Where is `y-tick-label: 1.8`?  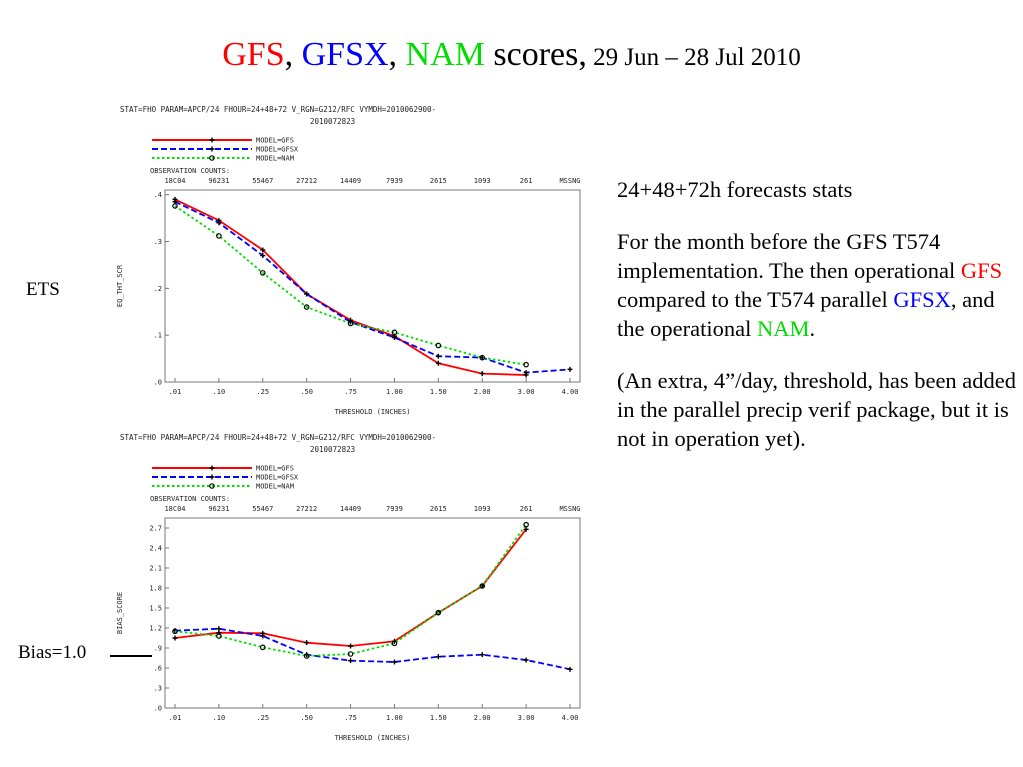
y-tick-label: 1.8 is located at coordinates (155, 589).